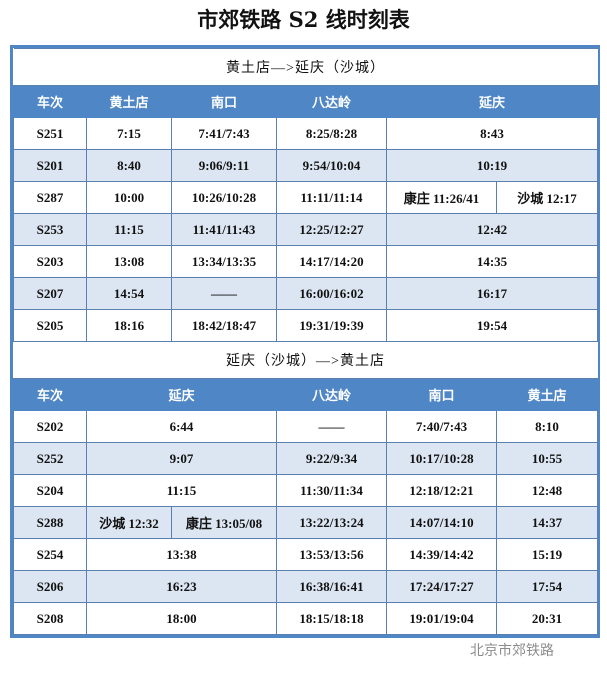 The image size is (607, 678). What do you see at coordinates (441, 522) in the screenshot?
I see `time-cell: 14:07/14:10` at bounding box center [441, 522].